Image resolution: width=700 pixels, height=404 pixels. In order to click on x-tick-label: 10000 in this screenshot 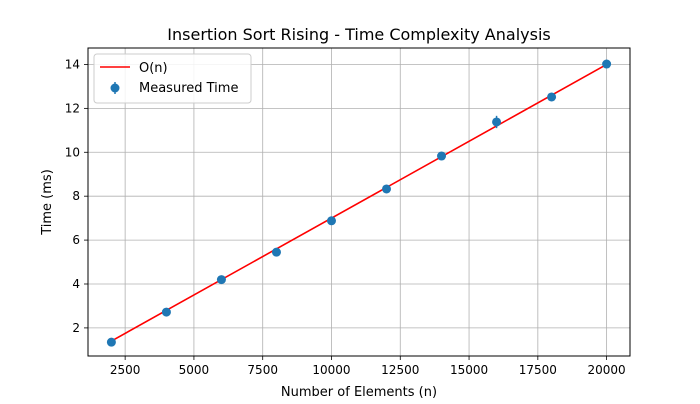, I will do `click(331, 370)`.